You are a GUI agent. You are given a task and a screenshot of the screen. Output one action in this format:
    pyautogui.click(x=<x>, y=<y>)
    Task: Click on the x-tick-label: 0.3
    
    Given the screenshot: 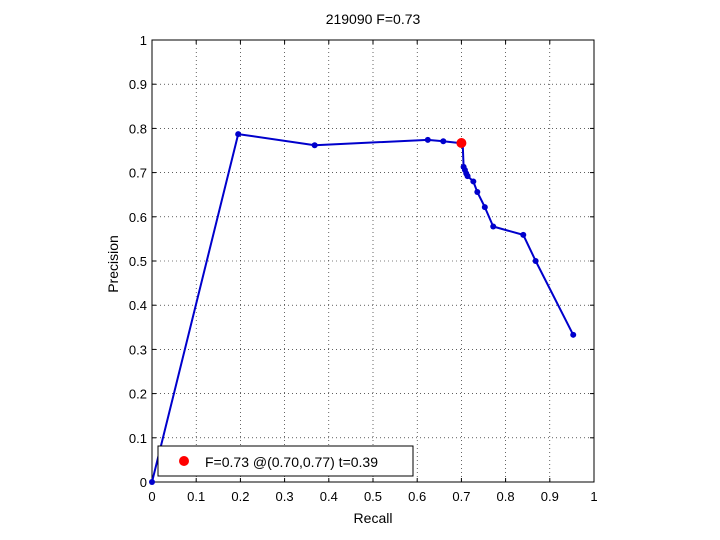 What is the action you would take?
    pyautogui.click(x=285, y=496)
    